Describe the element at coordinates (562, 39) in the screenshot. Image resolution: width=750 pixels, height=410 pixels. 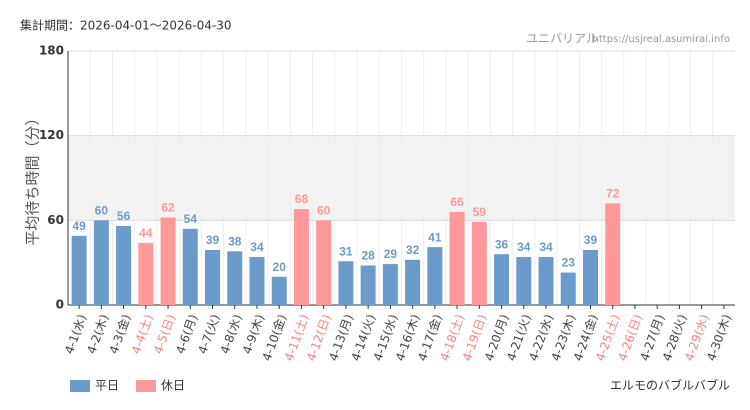
I see `source-name: ユニバリアル` at that location.